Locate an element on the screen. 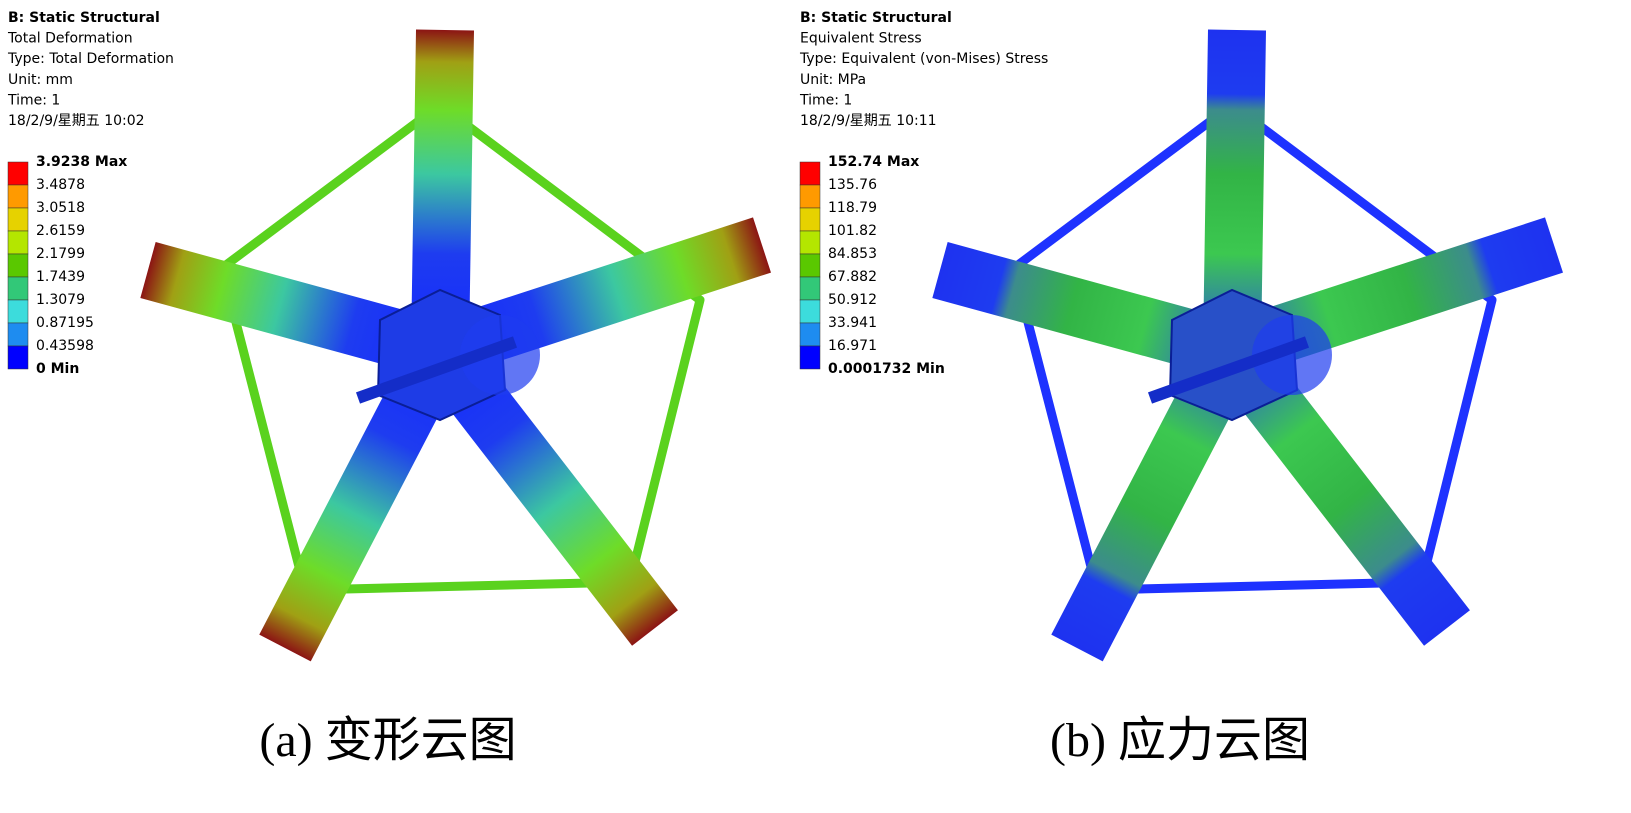 The width and height of the screenshot is (1631, 813). legend-label: 118.79 is located at coordinates (852, 208).